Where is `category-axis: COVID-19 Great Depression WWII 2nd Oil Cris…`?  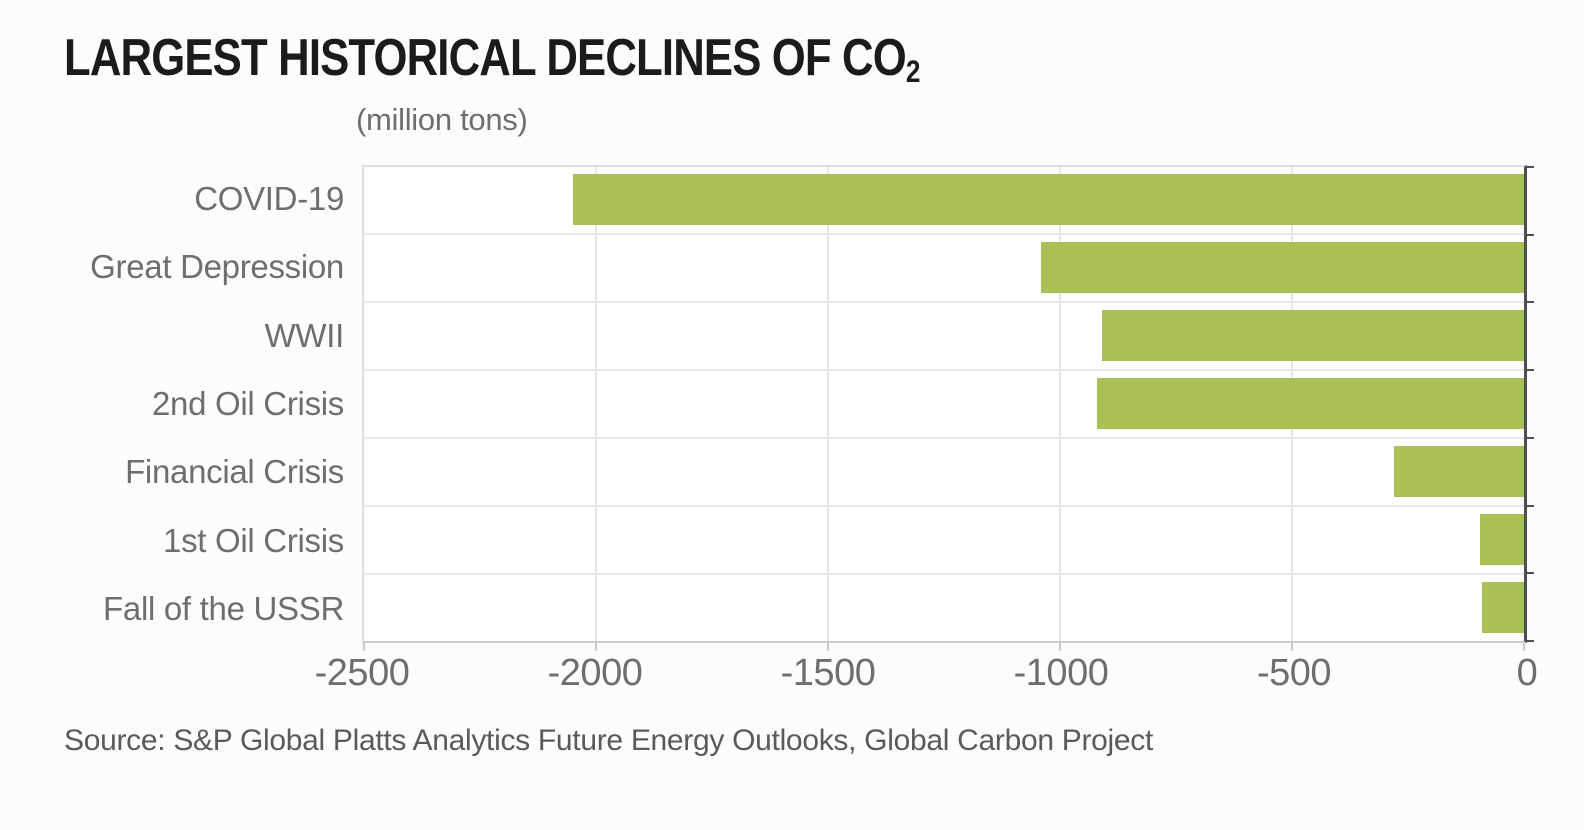
category-axis: COVID-19 Great Depression WWII 2nd Oil Cris… is located at coordinates (172, 404).